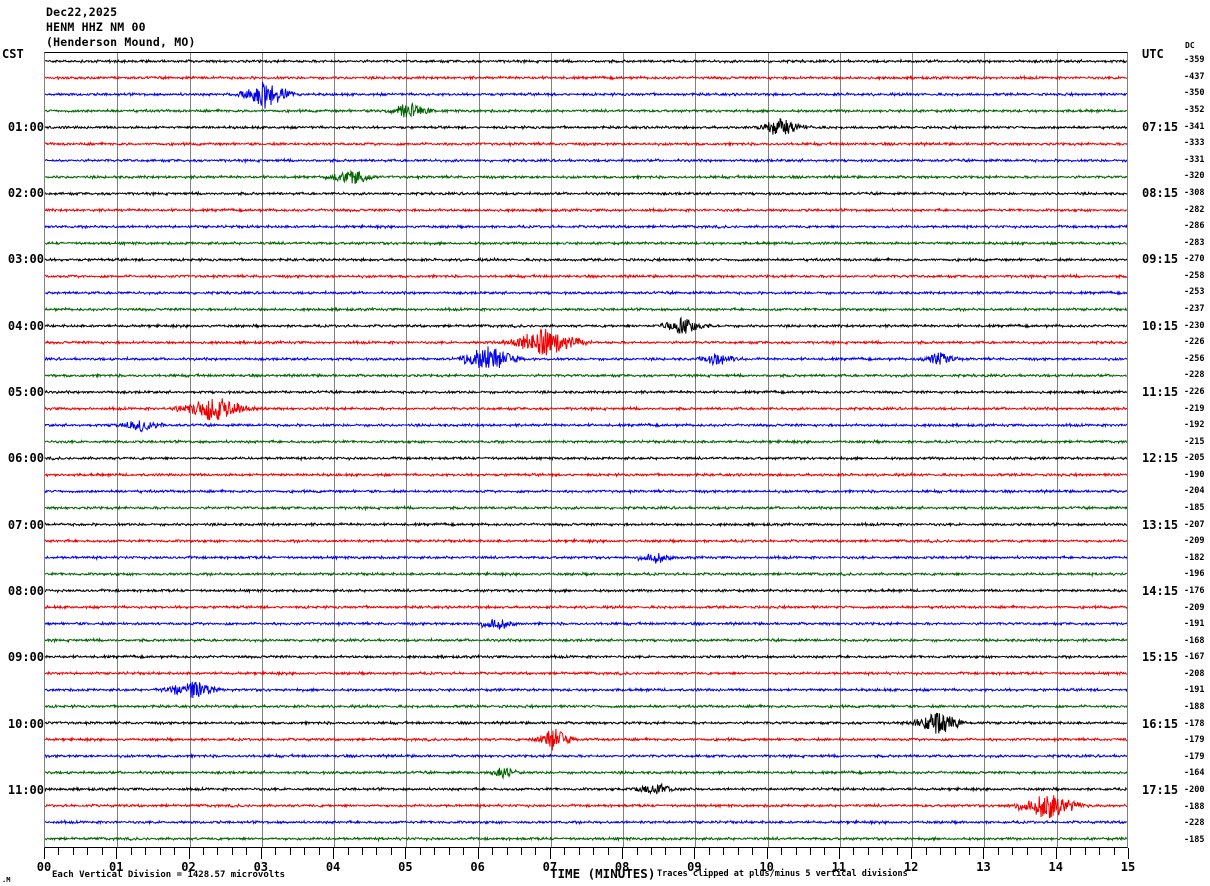 The height and width of the screenshot is (886, 1210). What do you see at coordinates (1194, 143) in the screenshot?
I see `dc-value: -333` at bounding box center [1194, 143].